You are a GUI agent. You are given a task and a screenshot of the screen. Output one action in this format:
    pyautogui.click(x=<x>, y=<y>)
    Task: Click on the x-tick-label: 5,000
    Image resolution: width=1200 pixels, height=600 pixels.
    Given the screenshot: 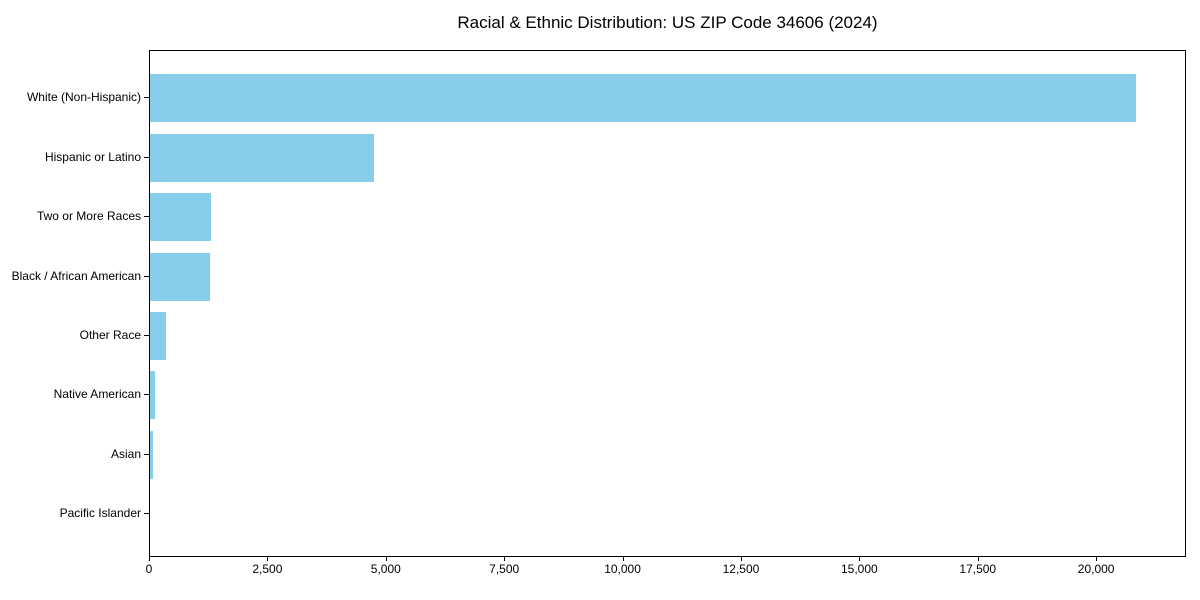 What is the action you would take?
    pyautogui.click(x=385, y=569)
    